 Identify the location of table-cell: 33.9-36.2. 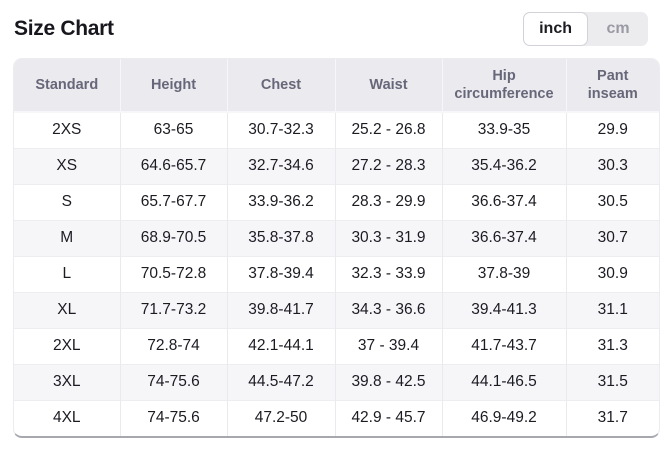
(280, 201).